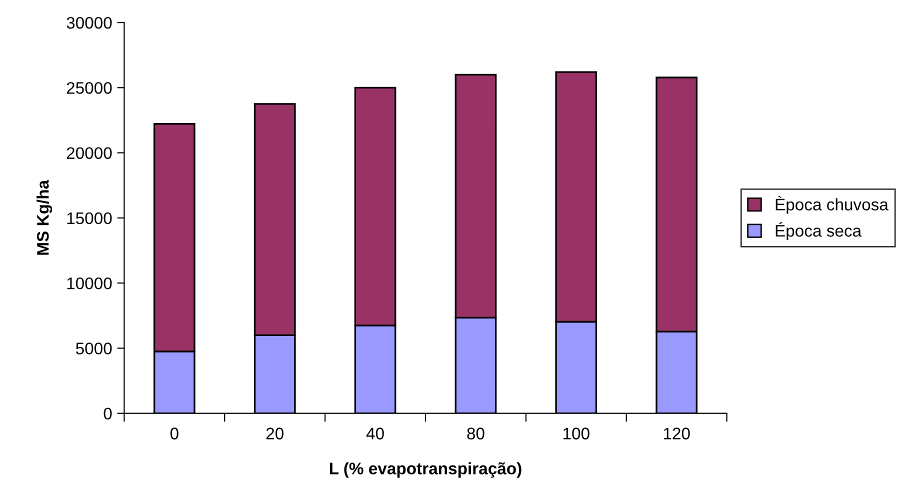 Image resolution: width=920 pixels, height=501 pixels. What do you see at coordinates (426, 470) in the screenshot?
I see `x-axis-title: L (% evapotranspiração)` at bounding box center [426, 470].